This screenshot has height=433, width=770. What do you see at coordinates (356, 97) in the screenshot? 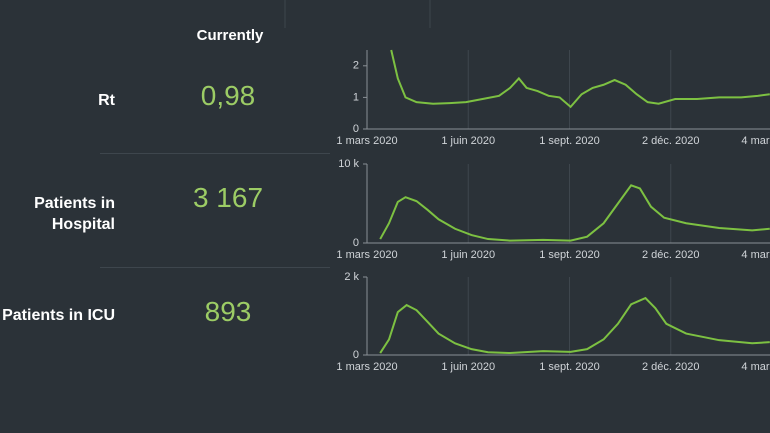
I see `y-tick-label: 1` at bounding box center [356, 97].